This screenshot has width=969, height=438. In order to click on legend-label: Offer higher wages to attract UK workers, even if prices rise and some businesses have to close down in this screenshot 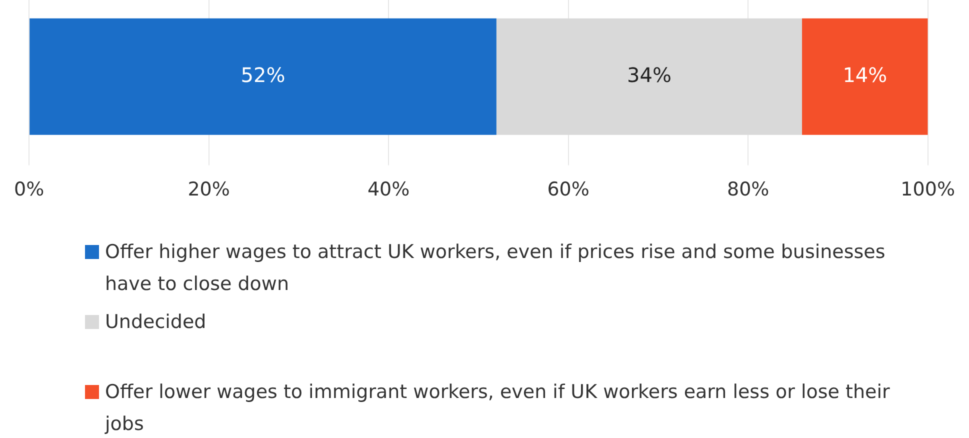, I will do `click(495, 268)`.